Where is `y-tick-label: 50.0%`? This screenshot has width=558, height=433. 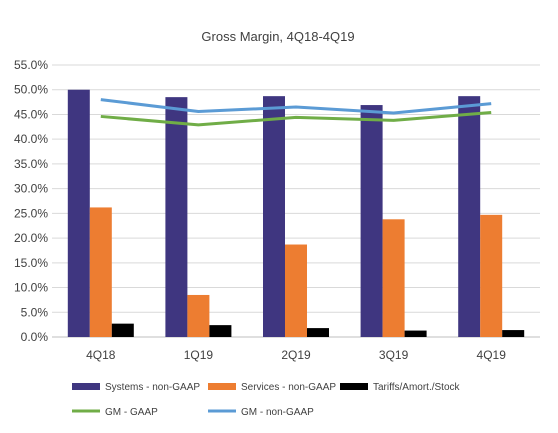 y-tick-label: 50.0% is located at coordinates (31, 90).